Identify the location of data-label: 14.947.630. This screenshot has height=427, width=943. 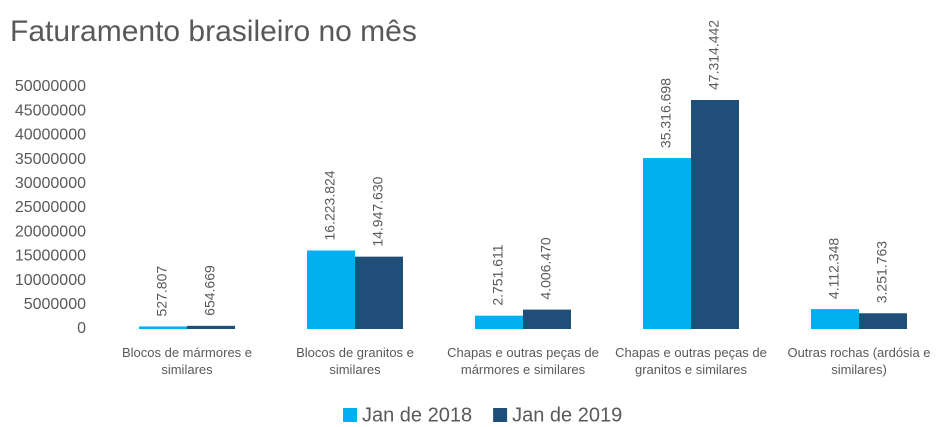
(378, 211).